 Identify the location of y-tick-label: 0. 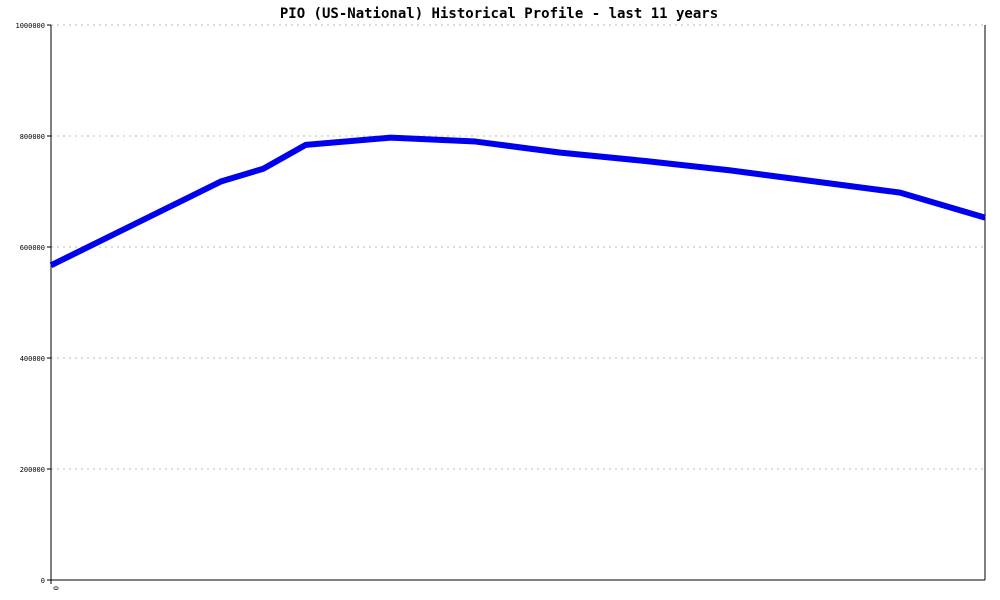
(43, 581).